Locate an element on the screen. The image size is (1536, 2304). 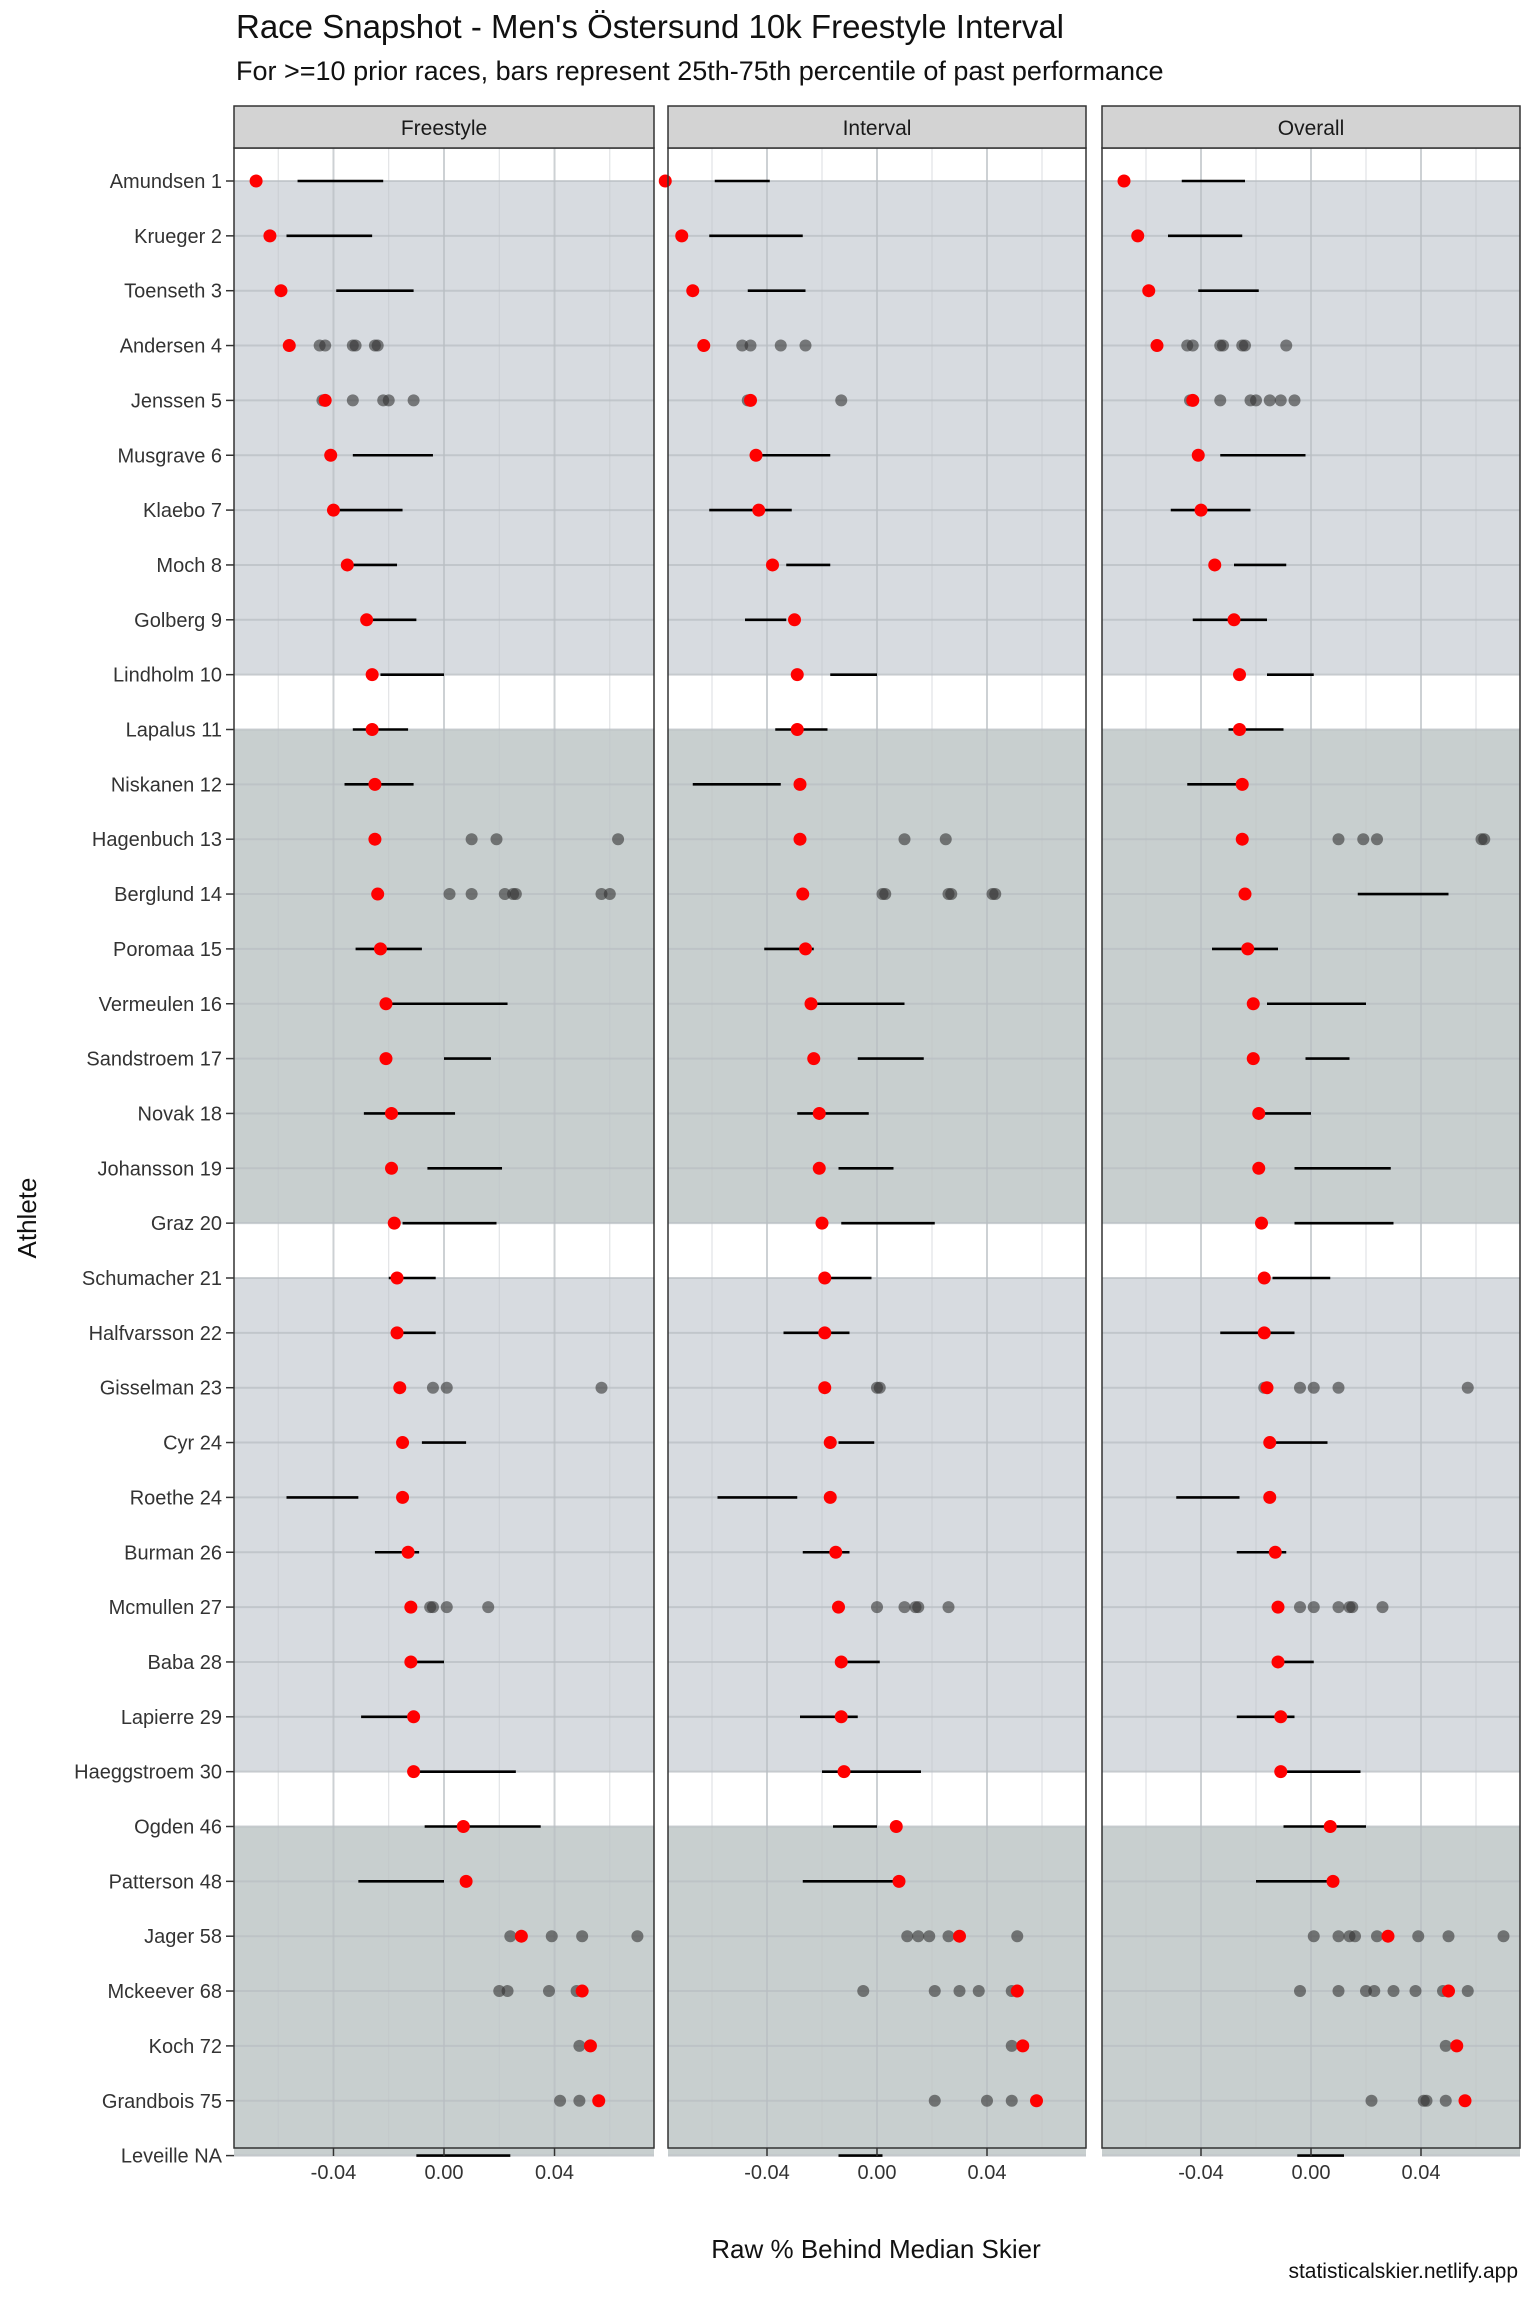
y-tick-label: Golberg 9 is located at coordinates (178, 621).